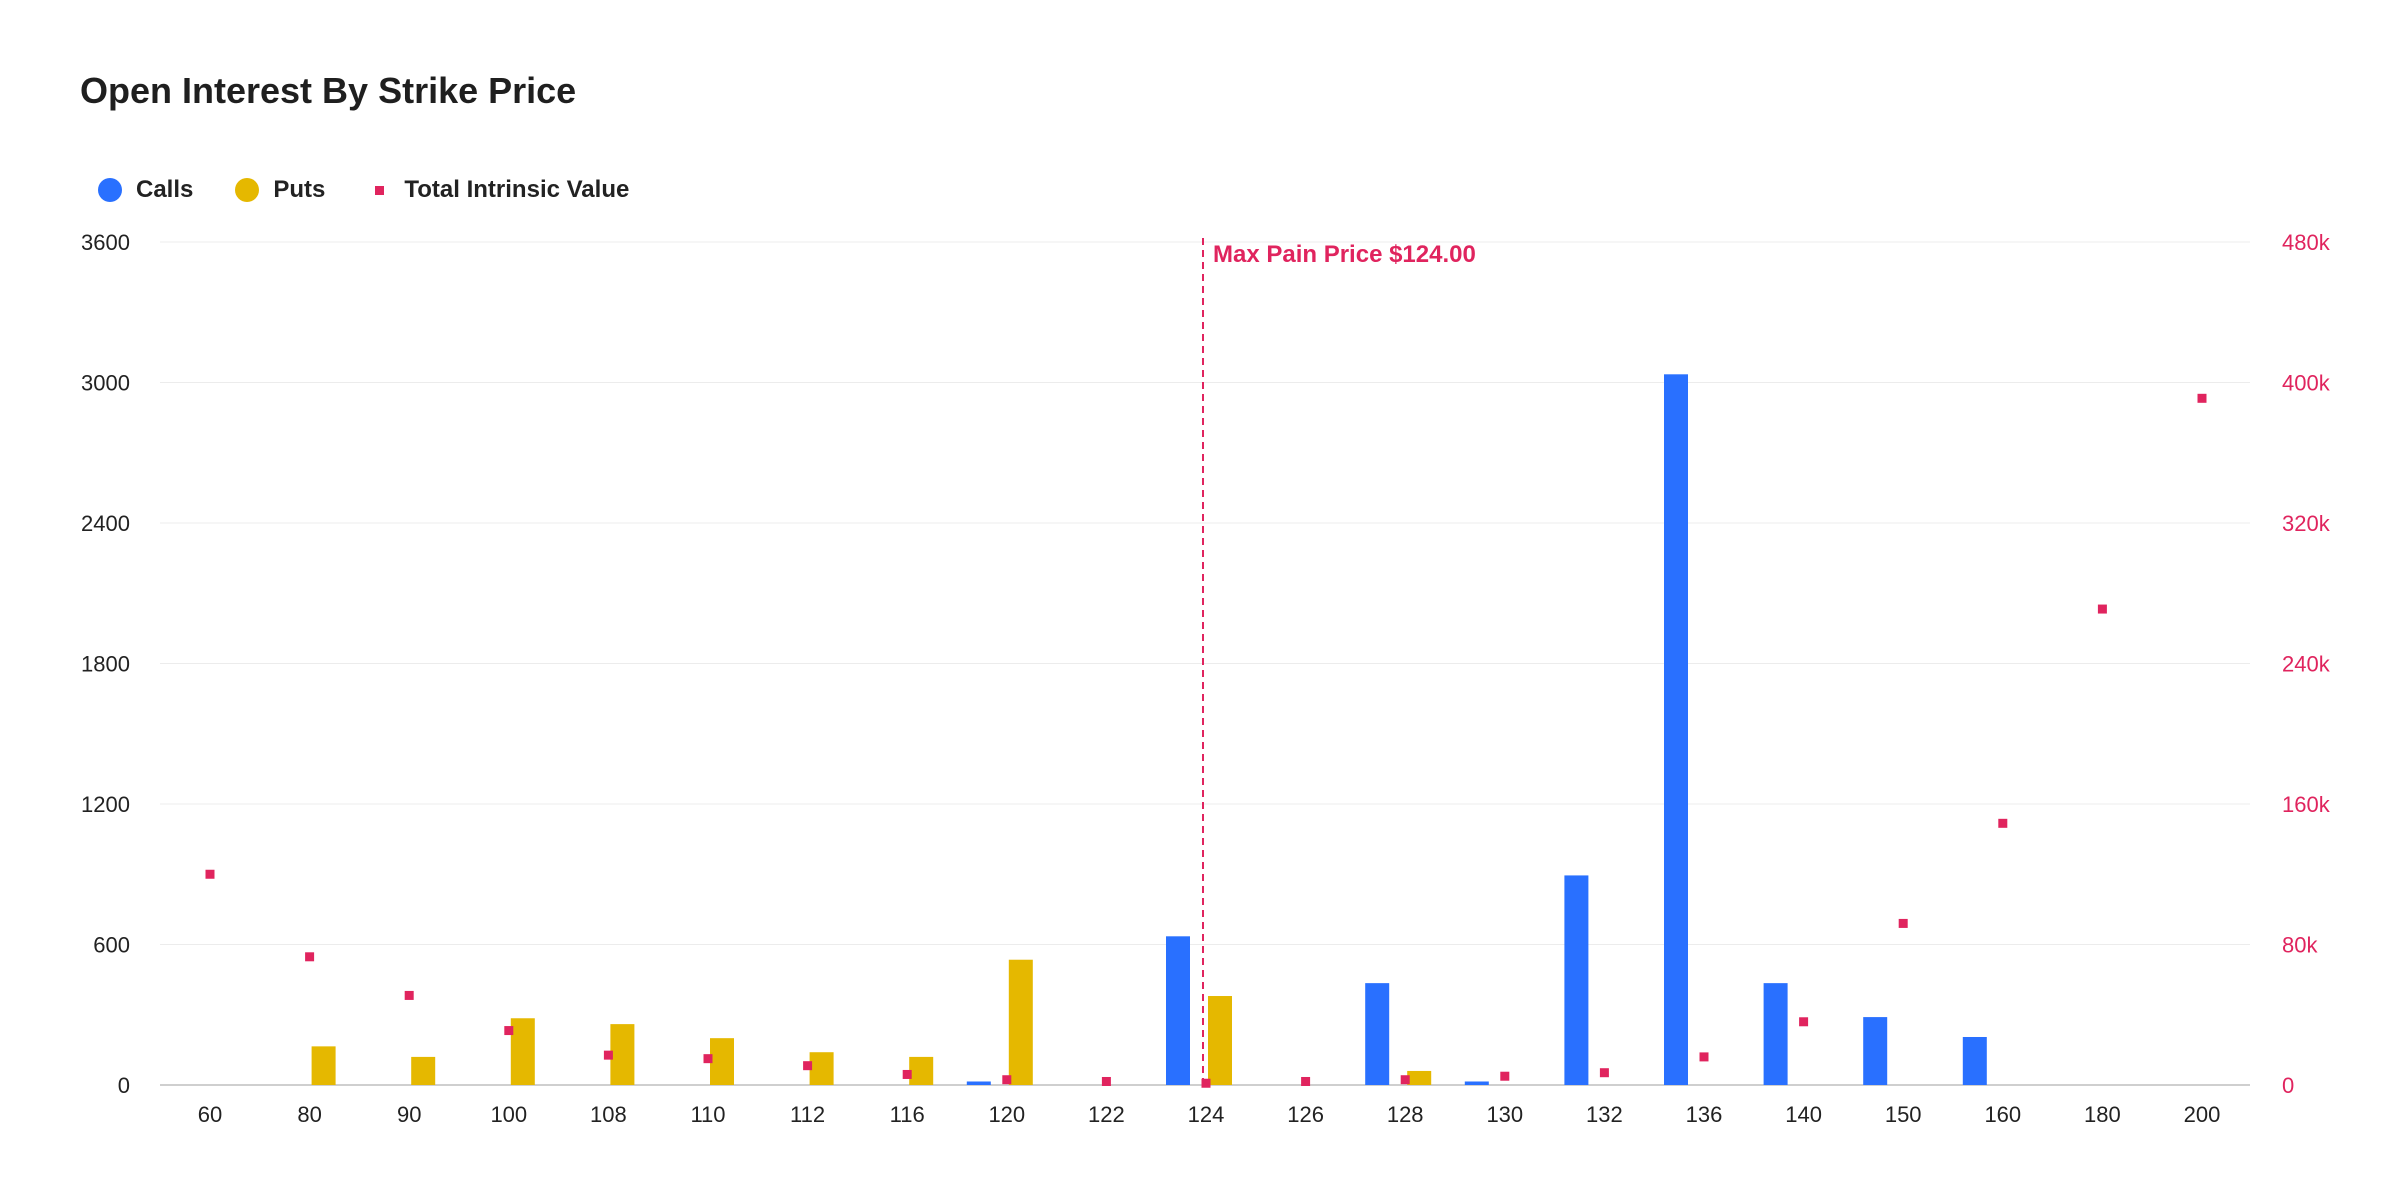 The image size is (2400, 1200). I want to click on legend-item-intrinsic: Total Intrinsic Value, so click(498, 190).